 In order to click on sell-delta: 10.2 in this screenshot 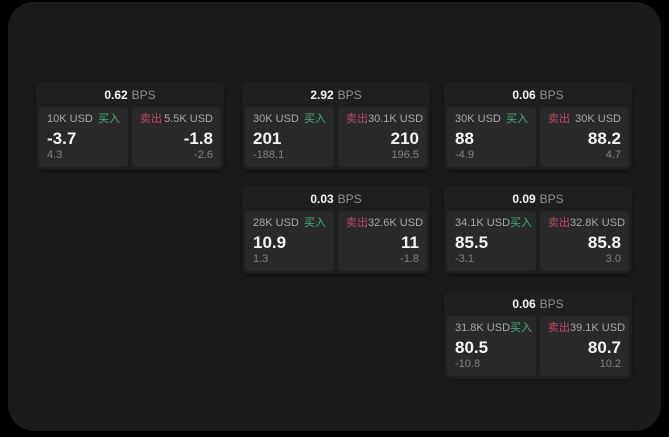, I will do `click(610, 364)`.